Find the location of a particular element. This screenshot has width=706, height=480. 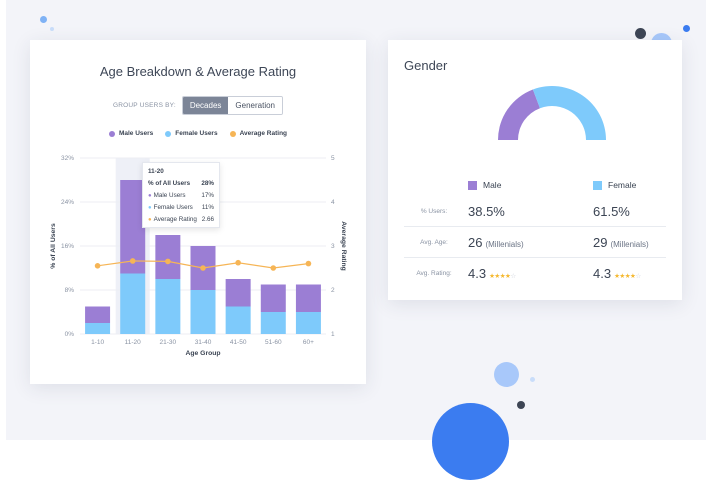

y-axis-label: % of All Users is located at coordinates (53, 246).